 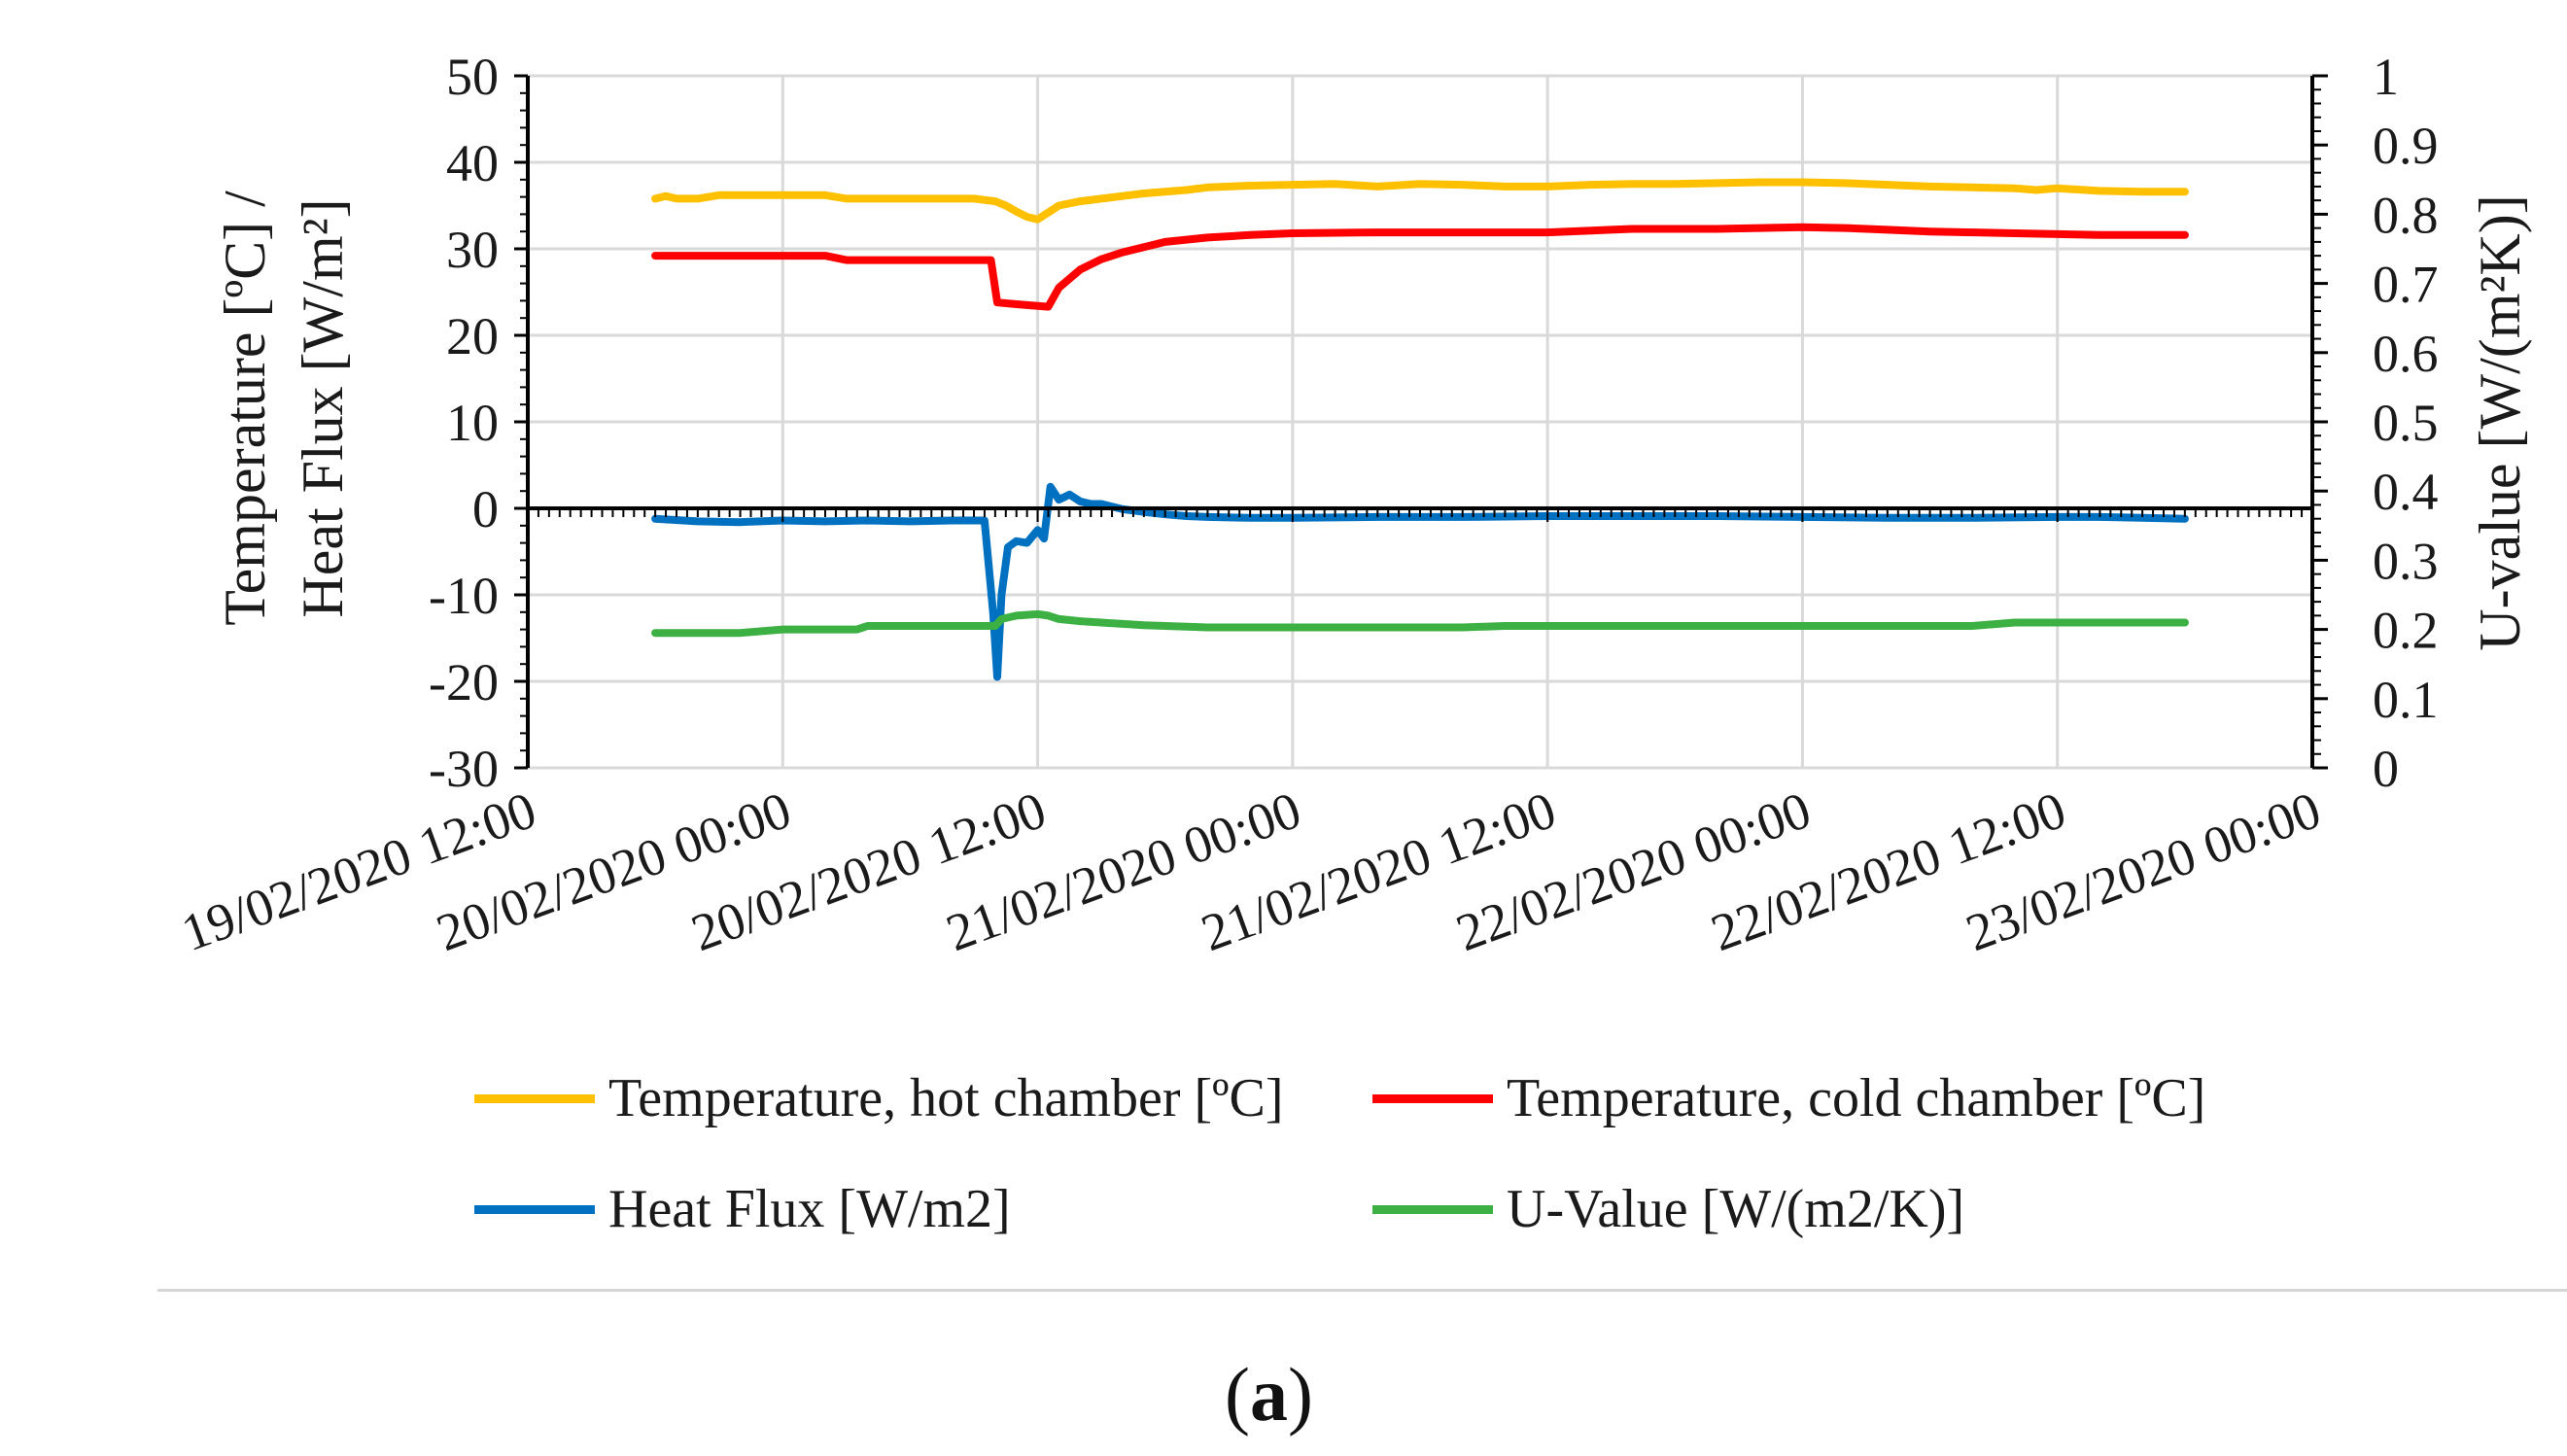 I want to click on y-tick-label-left: 20, so click(x=472, y=336).